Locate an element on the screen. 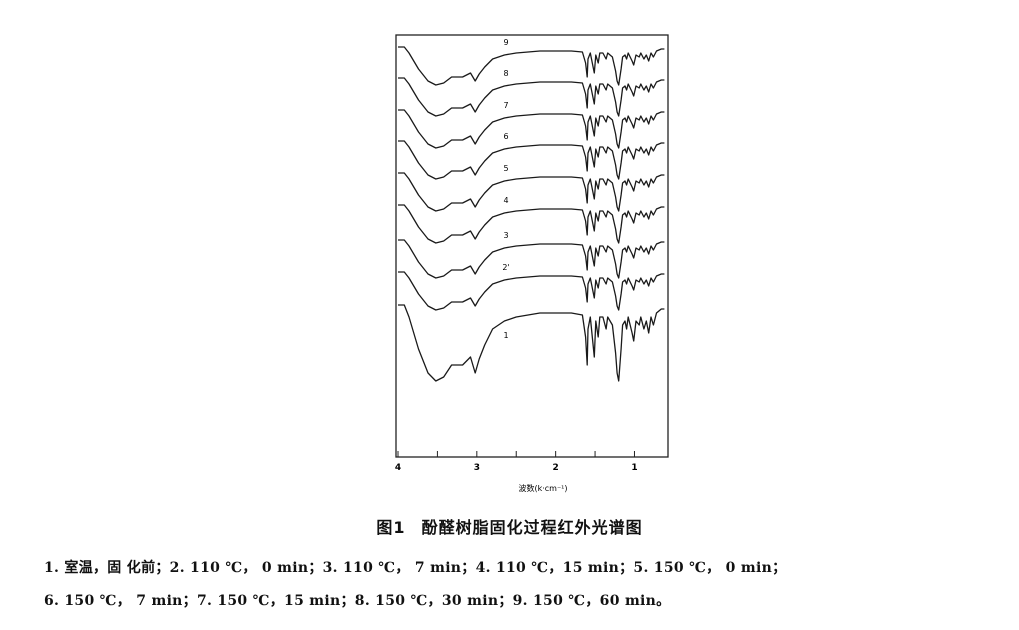 The width and height of the screenshot is (1019, 630). spectra-group is located at coordinates (531, 214).